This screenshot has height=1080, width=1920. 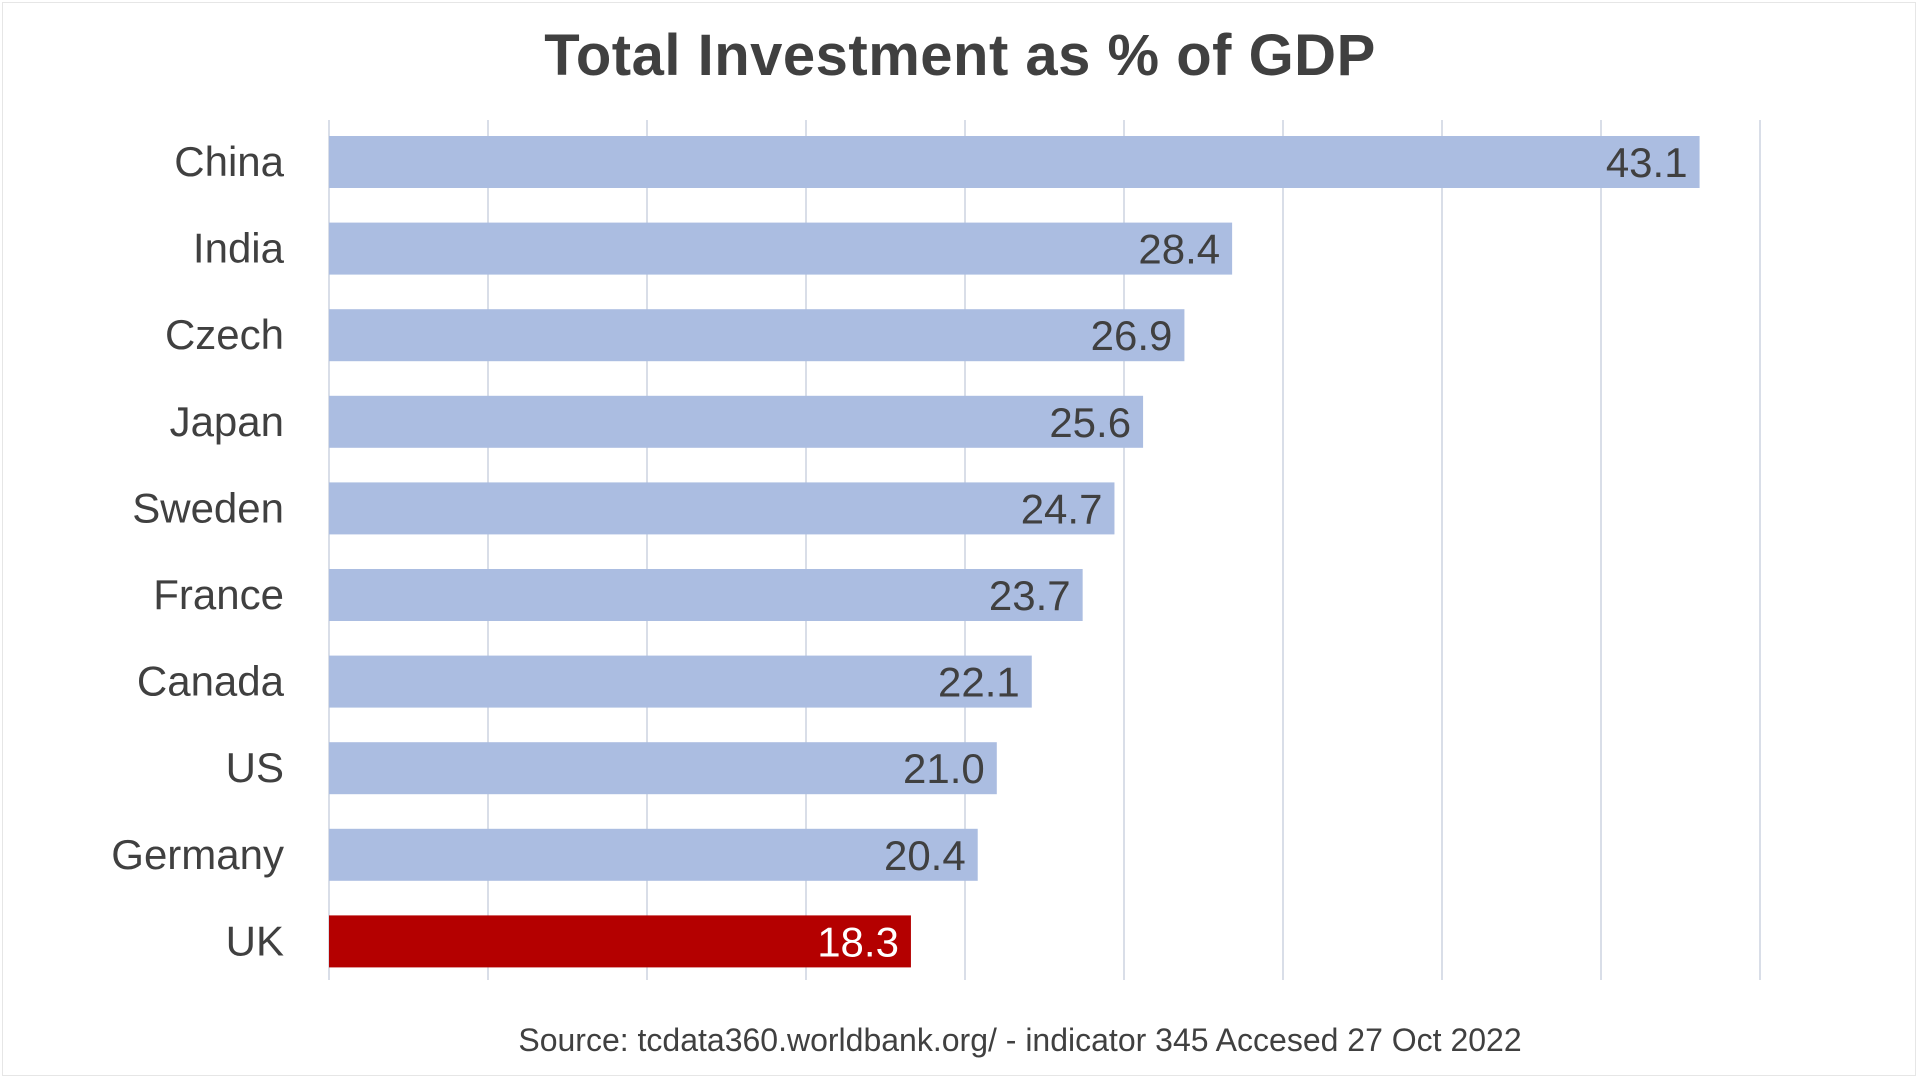 What do you see at coordinates (960, 55) in the screenshot?
I see `chart-title: Total Investment as % of GDP` at bounding box center [960, 55].